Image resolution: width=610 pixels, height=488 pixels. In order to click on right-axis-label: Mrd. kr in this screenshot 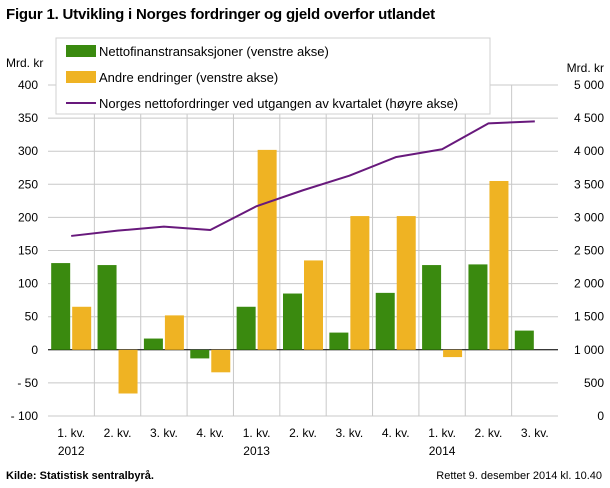, I will do `click(585, 68)`.